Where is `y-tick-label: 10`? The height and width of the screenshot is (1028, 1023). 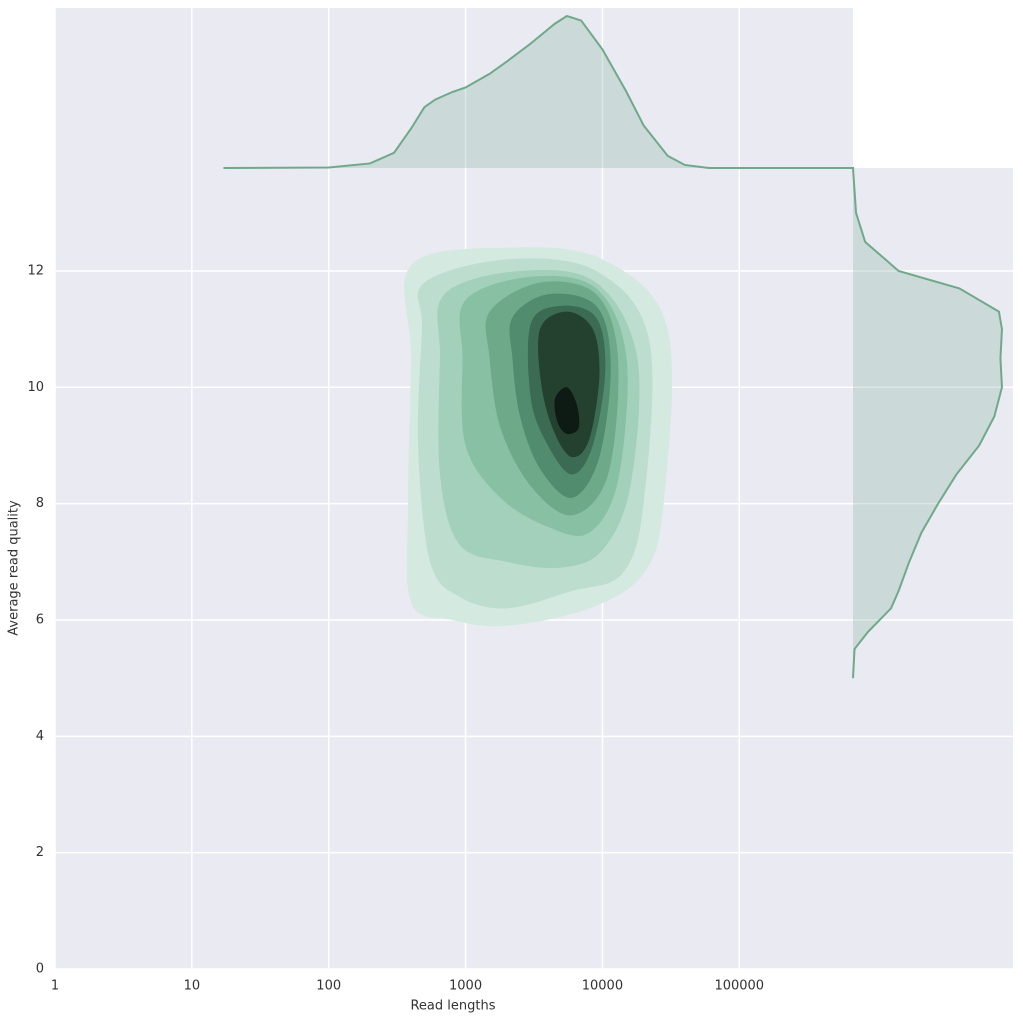 y-tick-label: 10 is located at coordinates (35, 387).